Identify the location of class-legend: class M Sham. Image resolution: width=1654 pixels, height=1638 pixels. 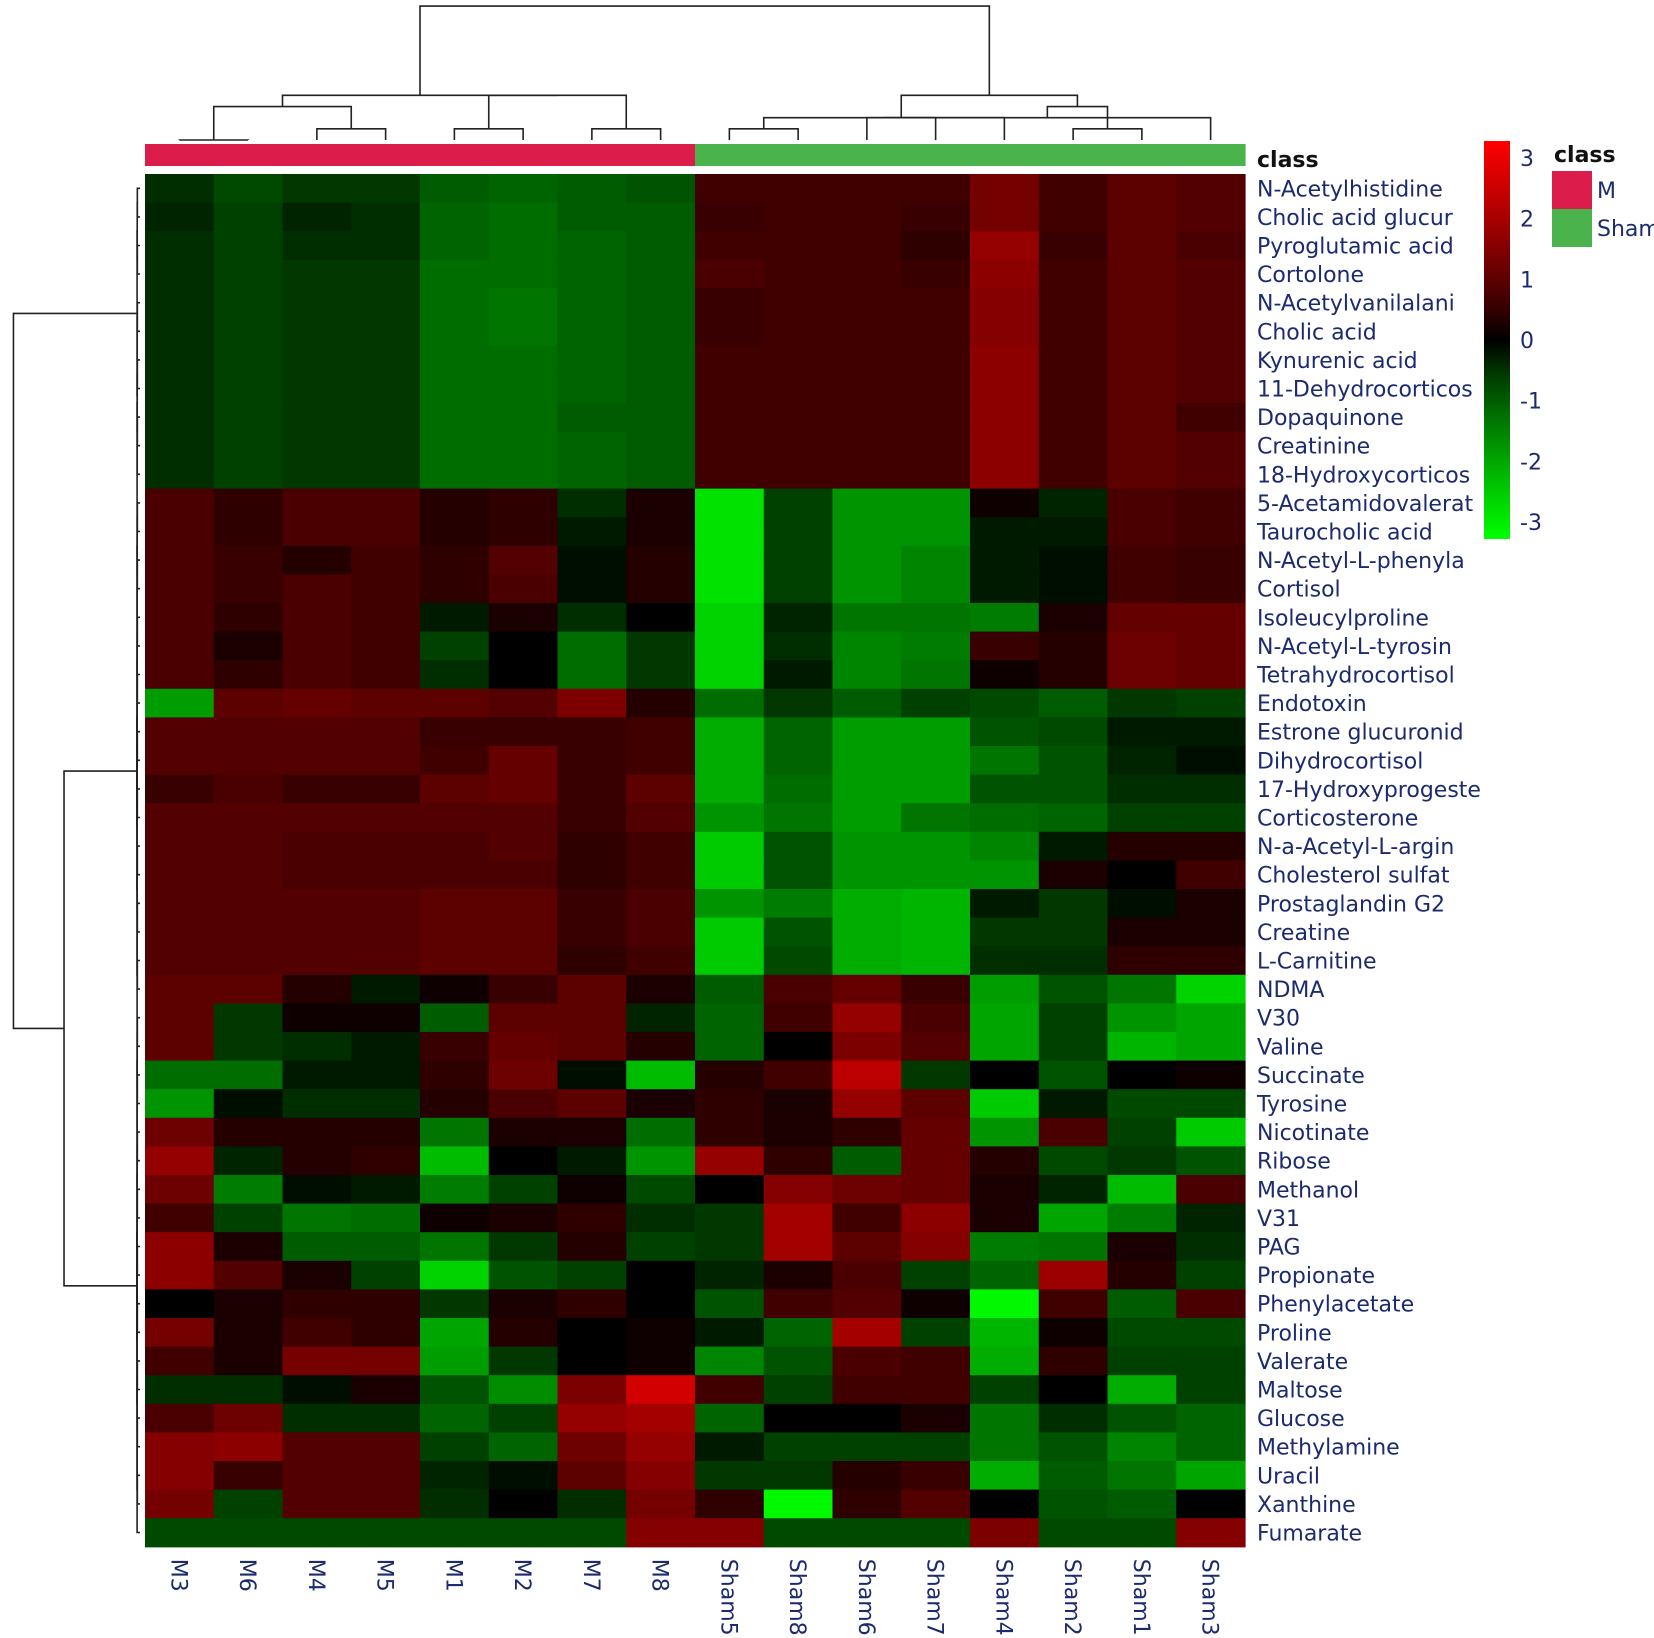
(1603, 195).